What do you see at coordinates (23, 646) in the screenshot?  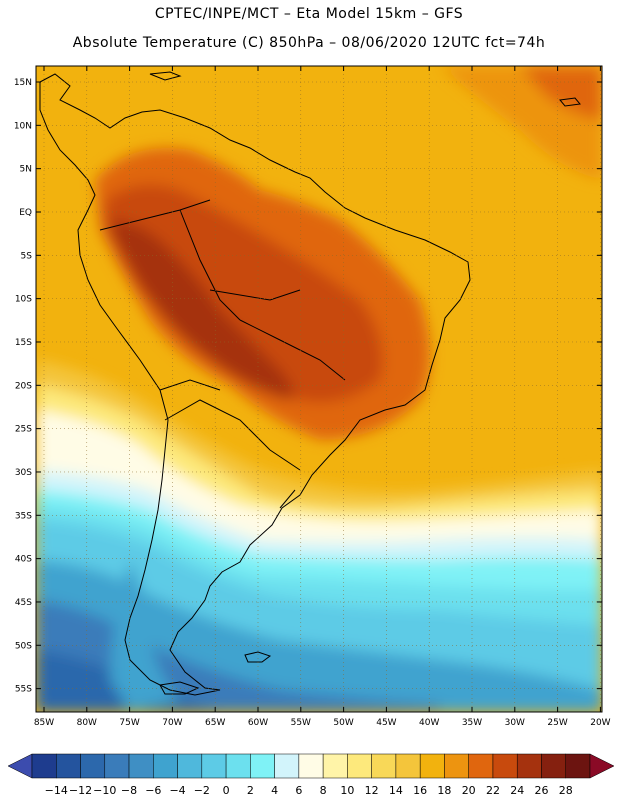 I see `lat-label: 50S` at bounding box center [23, 646].